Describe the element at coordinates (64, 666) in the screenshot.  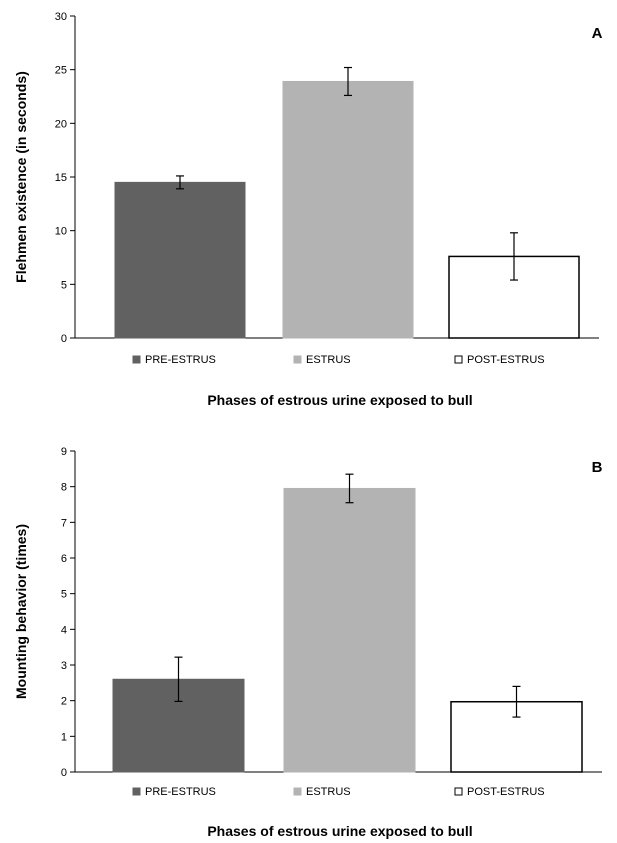
I see `y-tick-label: 3` at that location.